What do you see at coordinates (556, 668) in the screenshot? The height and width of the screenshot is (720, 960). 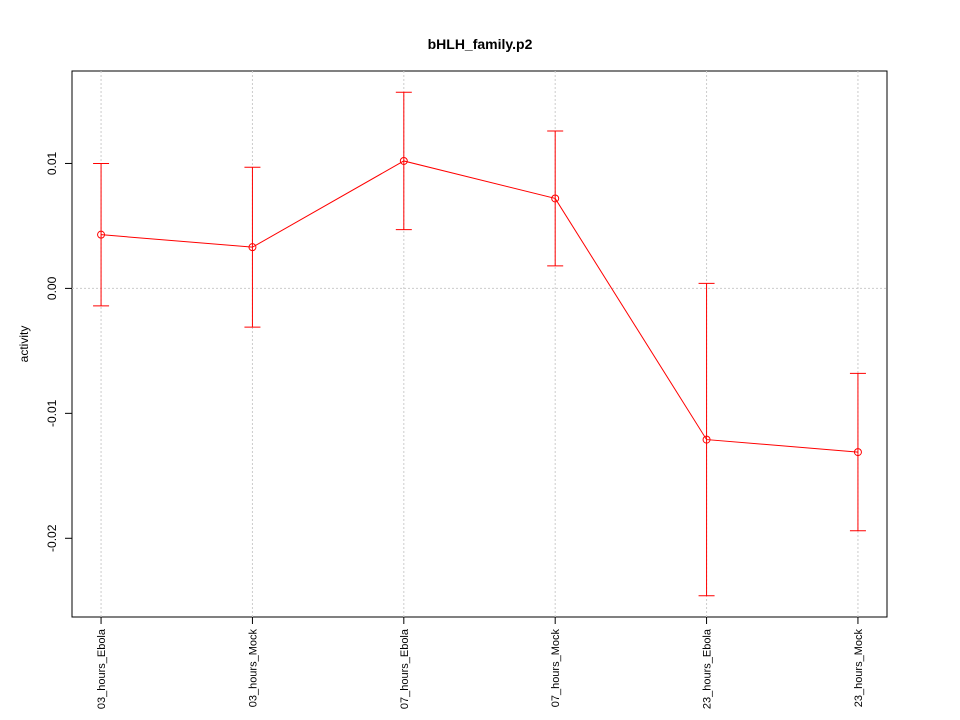 I see `x-tick-label: 07_hours_Mock` at bounding box center [556, 668].